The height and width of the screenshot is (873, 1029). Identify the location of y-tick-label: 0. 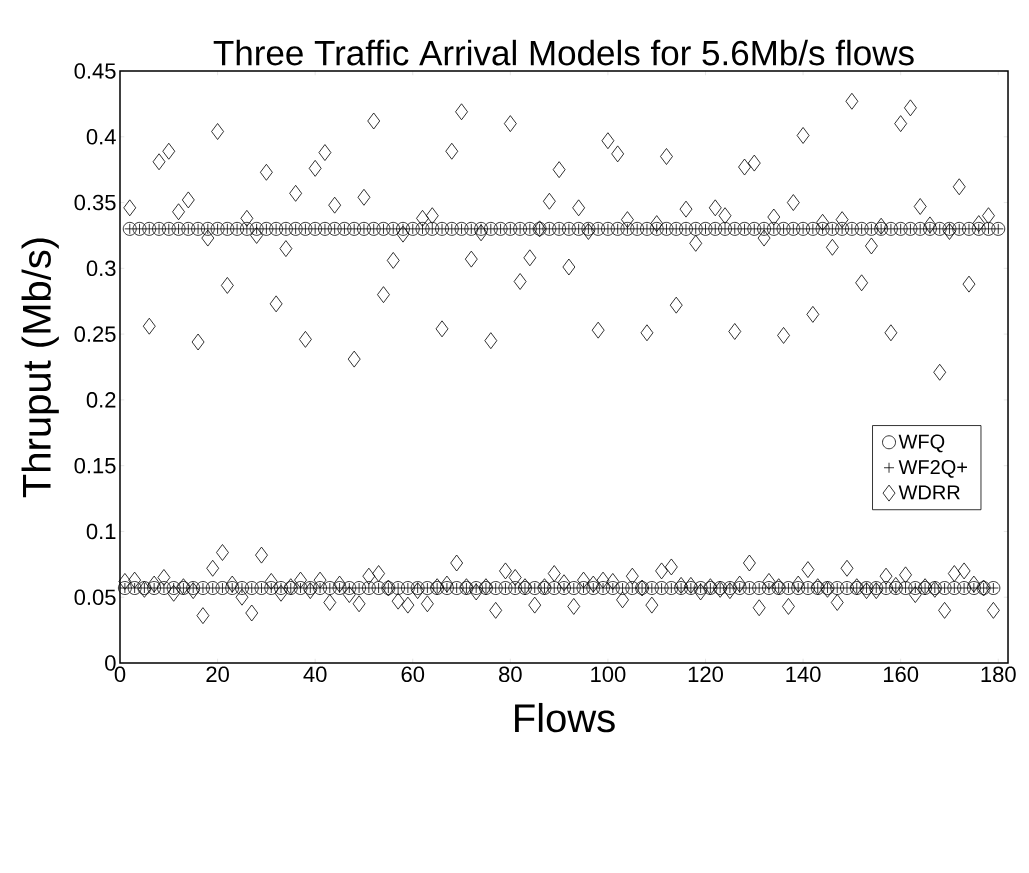
(110, 663).